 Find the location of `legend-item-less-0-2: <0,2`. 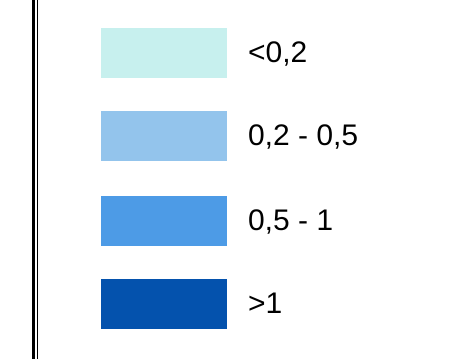

legend-item-less-0-2: <0,2 is located at coordinates (204, 53).